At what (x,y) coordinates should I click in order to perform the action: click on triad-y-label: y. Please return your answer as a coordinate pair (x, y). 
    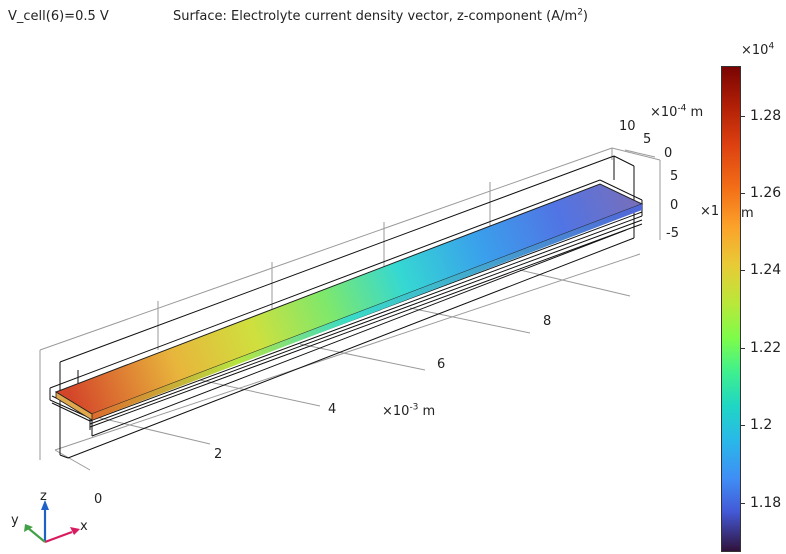
    Looking at the image, I should click on (15, 520).